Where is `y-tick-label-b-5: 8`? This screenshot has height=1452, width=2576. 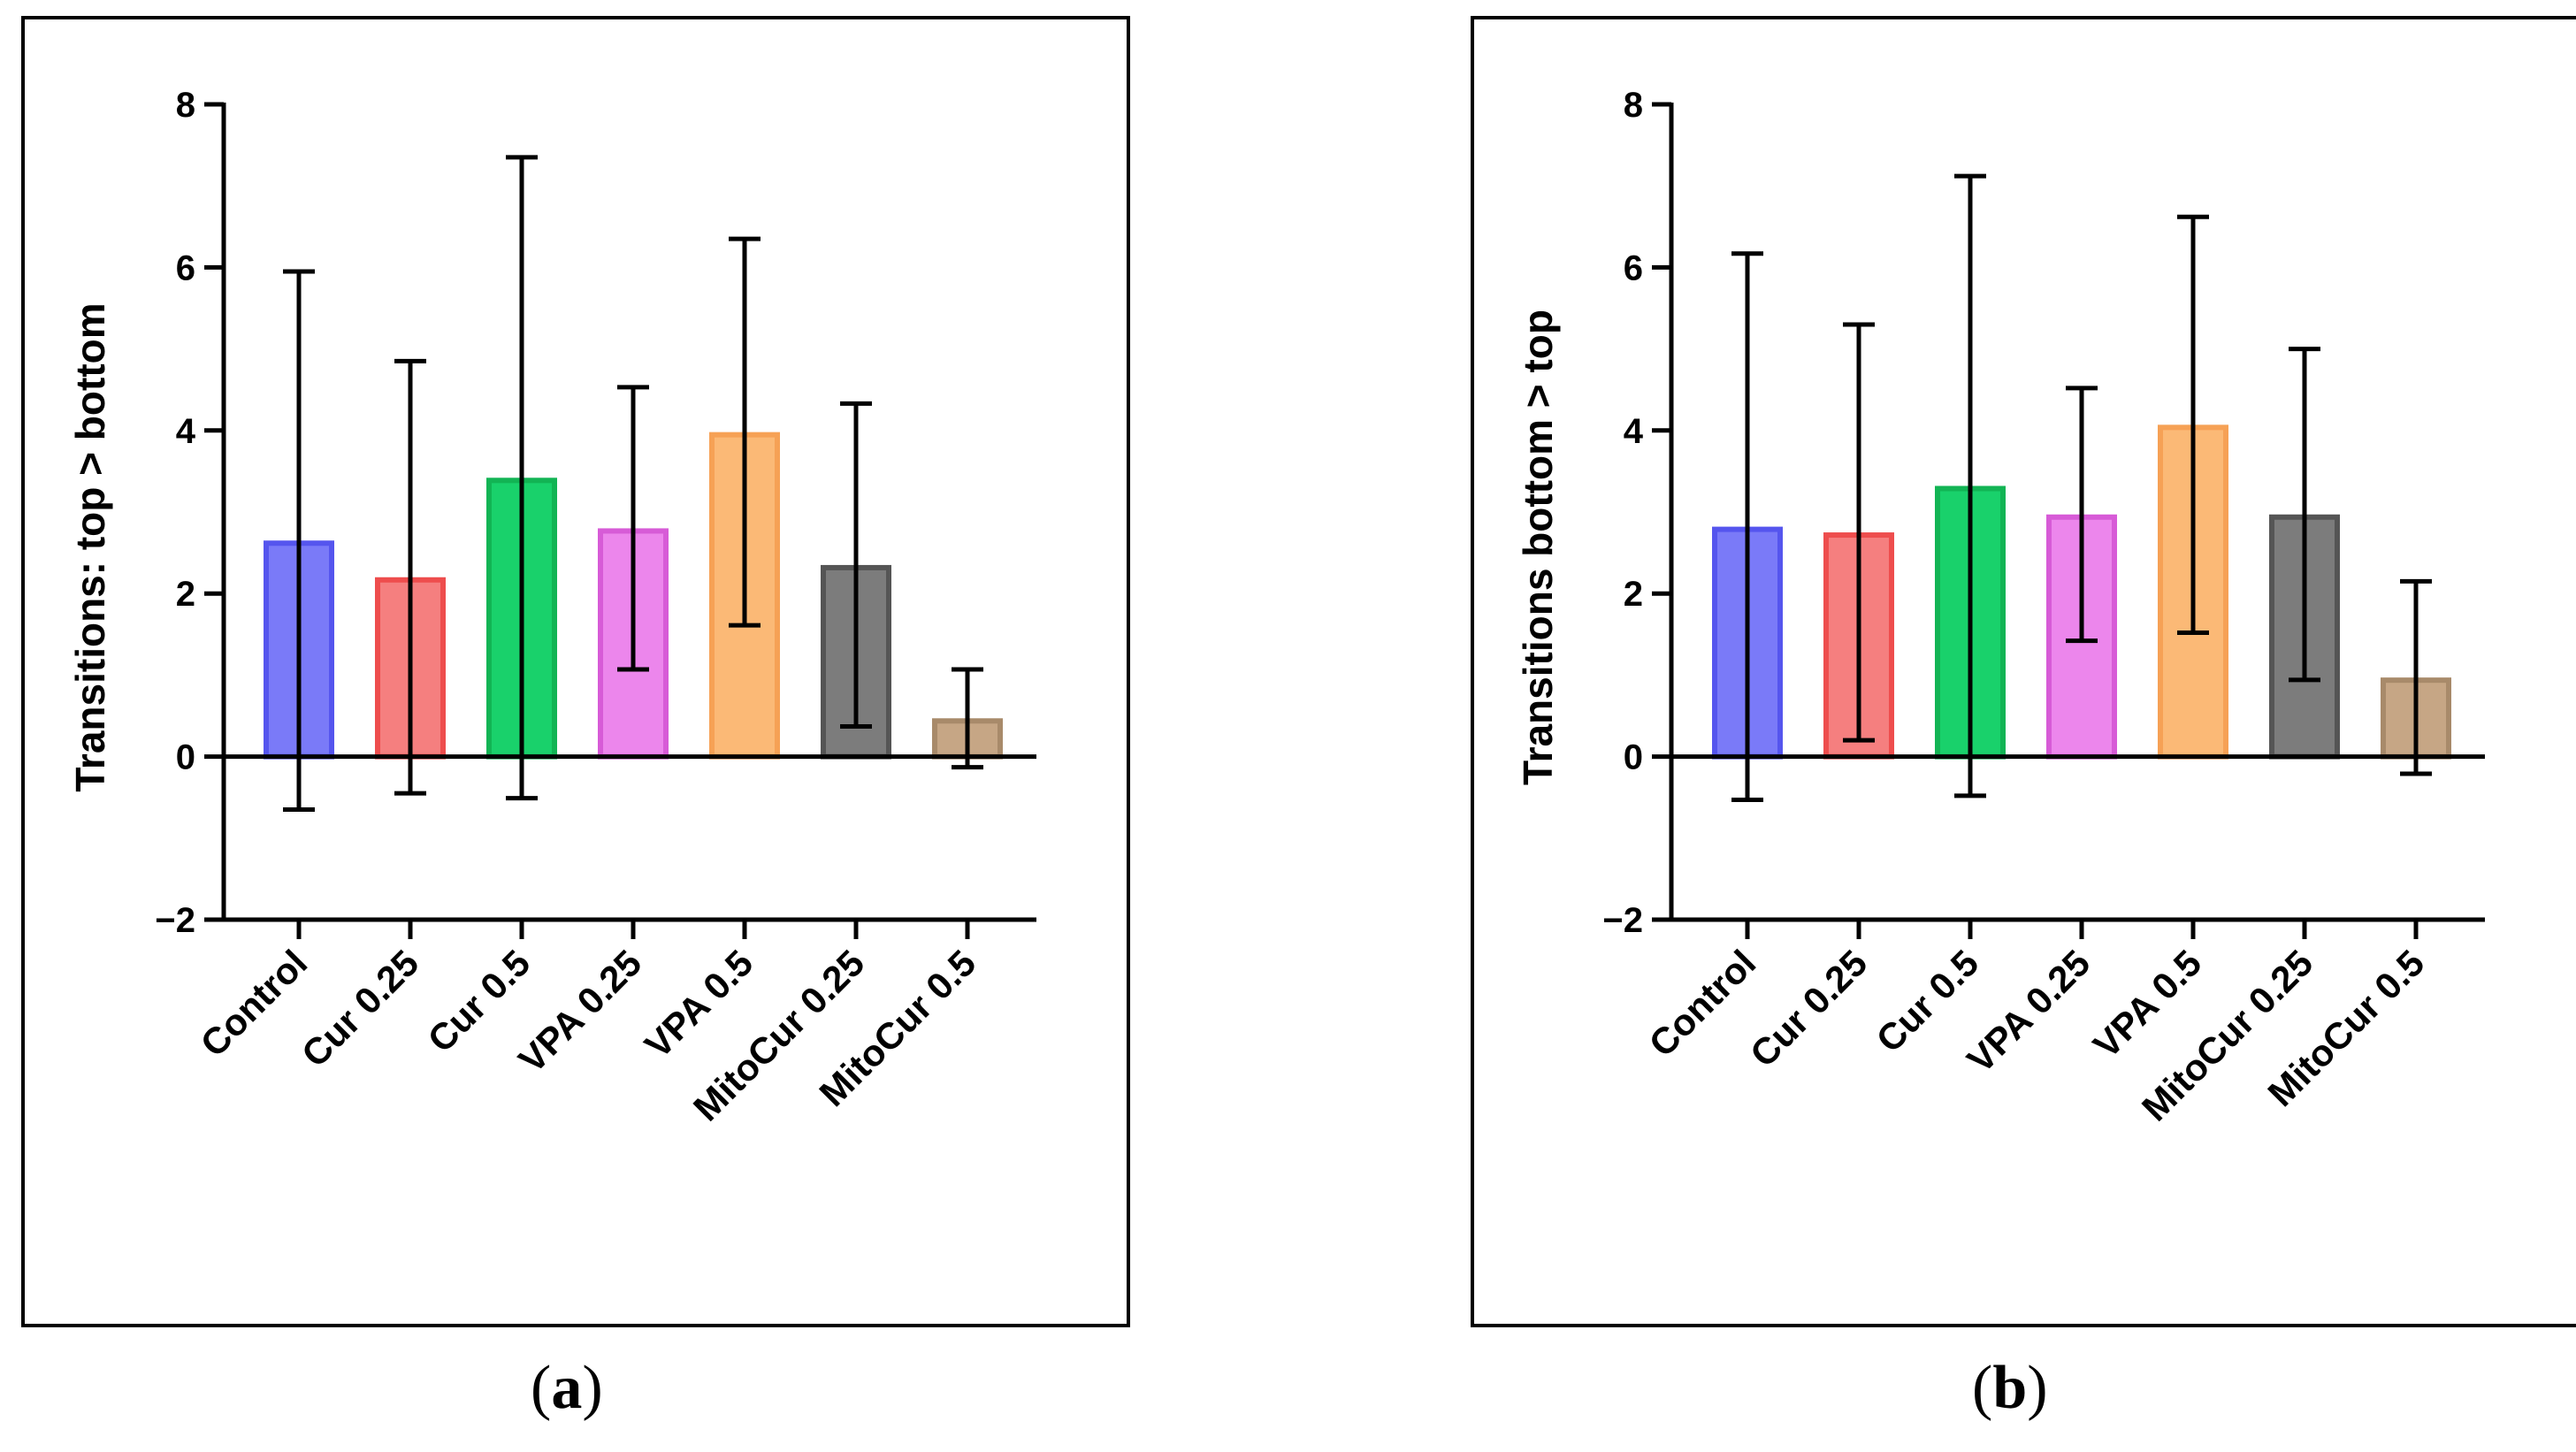 y-tick-label-b-5: 8 is located at coordinates (1633, 105).